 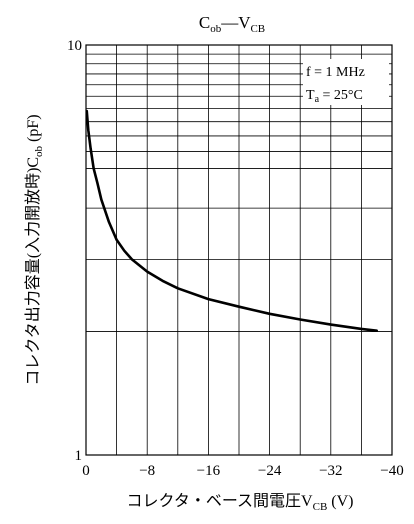 What do you see at coordinates (320, 507) in the screenshot?
I see `x-axis-label-var-sub: CB` at bounding box center [320, 507].